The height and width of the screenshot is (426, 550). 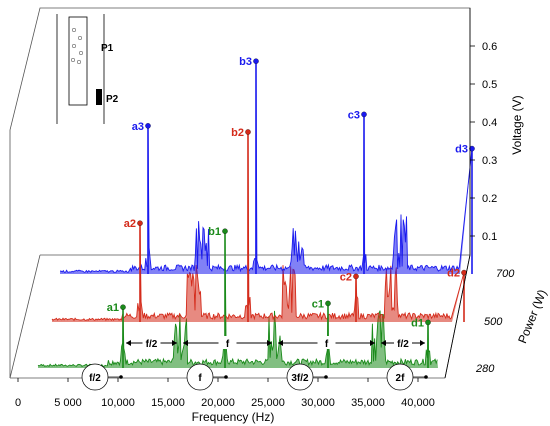 What do you see at coordinates (99, 97) in the screenshot?
I see `inset-sensor-p2` at bounding box center [99, 97].